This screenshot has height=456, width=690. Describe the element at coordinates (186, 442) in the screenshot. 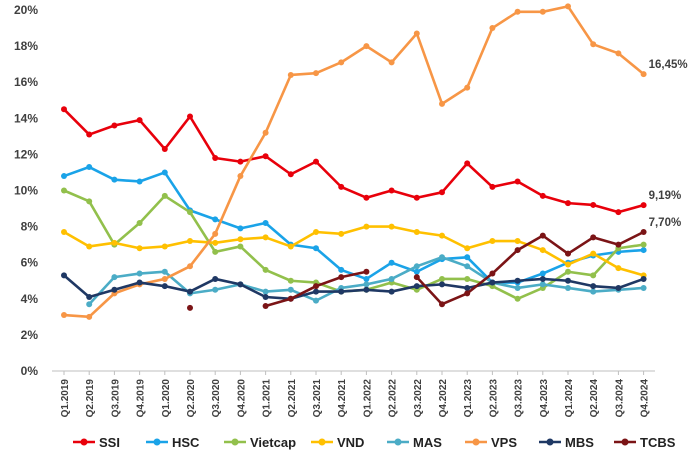

I see `legend-label: HSC` at that location.